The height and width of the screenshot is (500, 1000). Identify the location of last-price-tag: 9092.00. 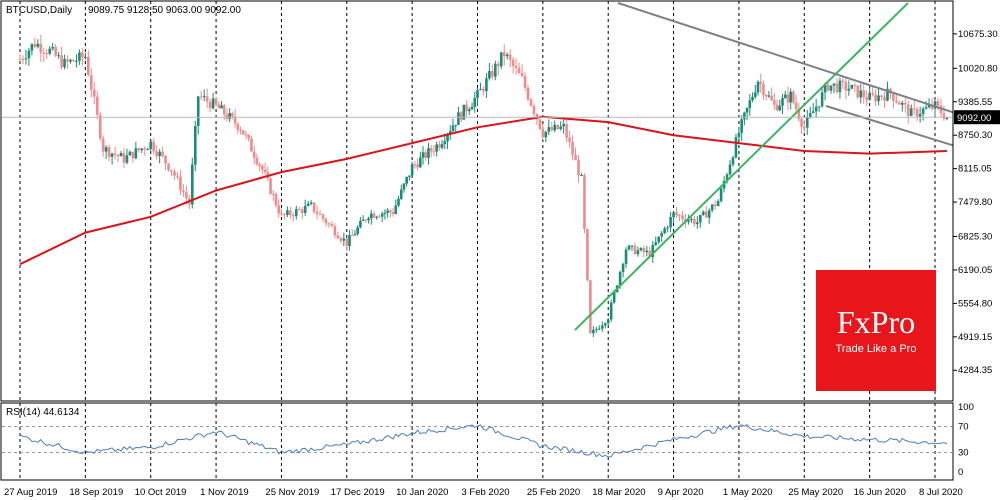
(977, 117).